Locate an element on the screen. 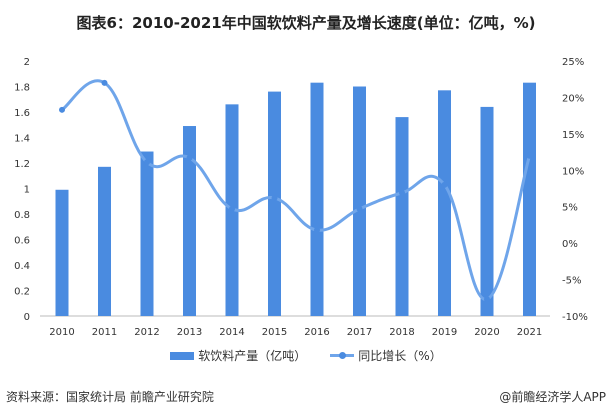  left-tick-label: 1.6 is located at coordinates (22, 113).